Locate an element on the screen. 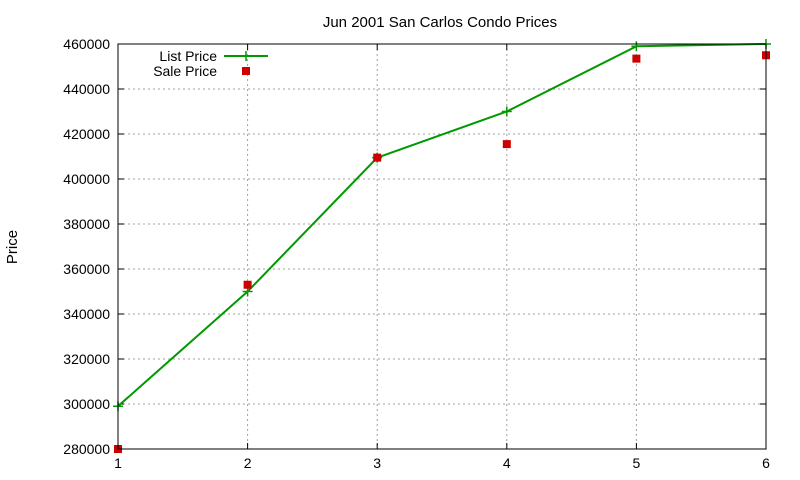 The image size is (800, 480). y-tick-label: 300000 is located at coordinates (86, 404).